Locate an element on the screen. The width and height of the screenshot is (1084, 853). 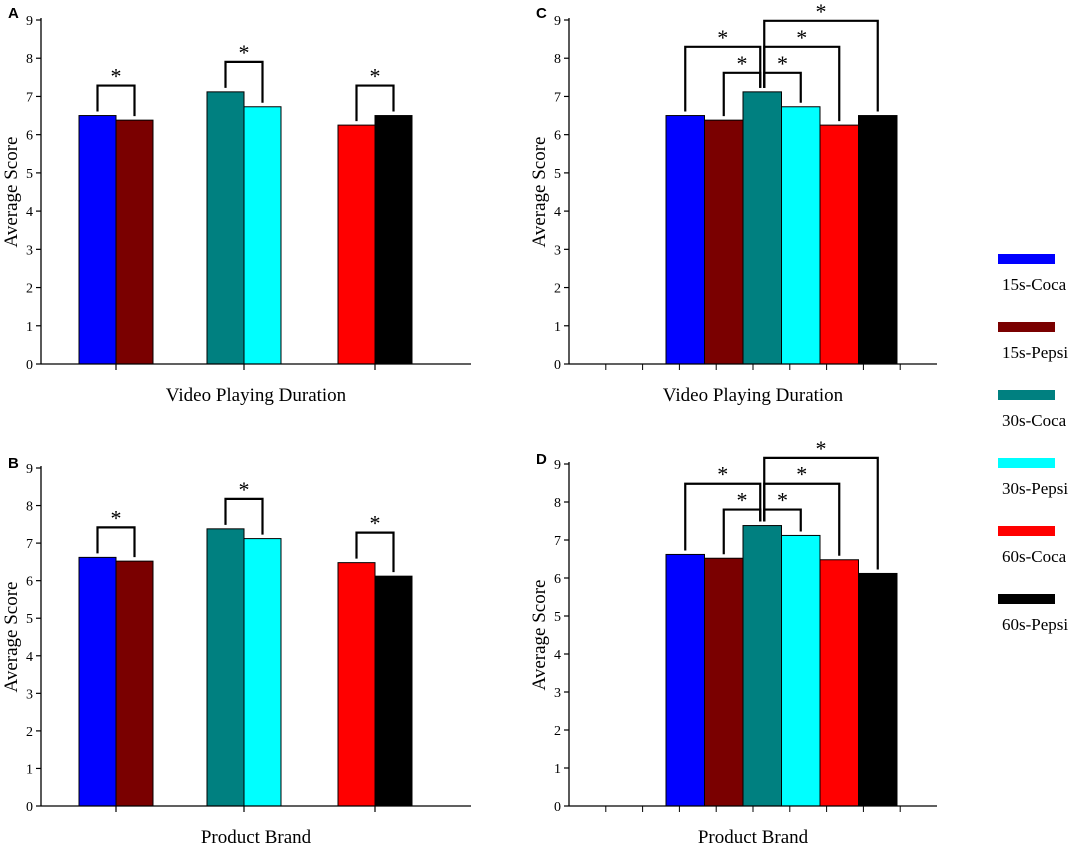
legend-swatch-15s-pepsi is located at coordinates (1026, 327).